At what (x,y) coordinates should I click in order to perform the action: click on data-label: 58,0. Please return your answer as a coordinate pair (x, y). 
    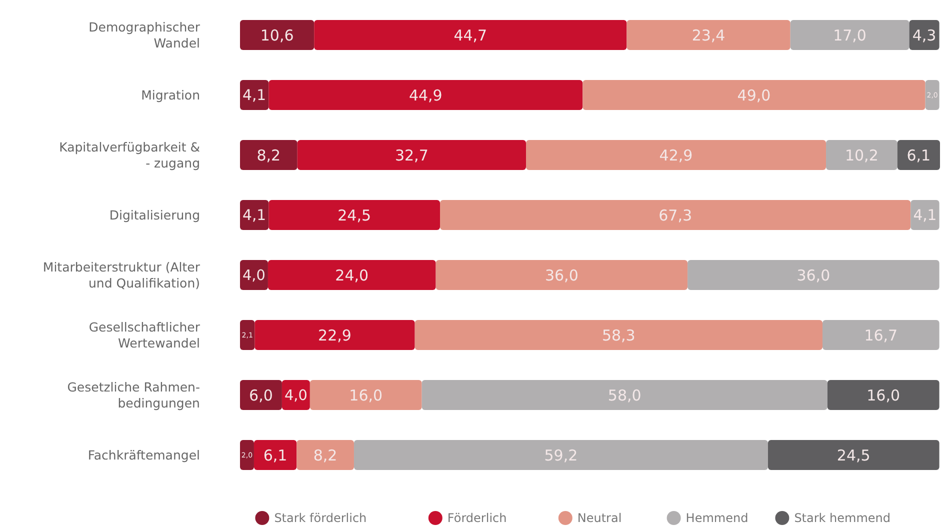
    Looking at the image, I should click on (625, 395).